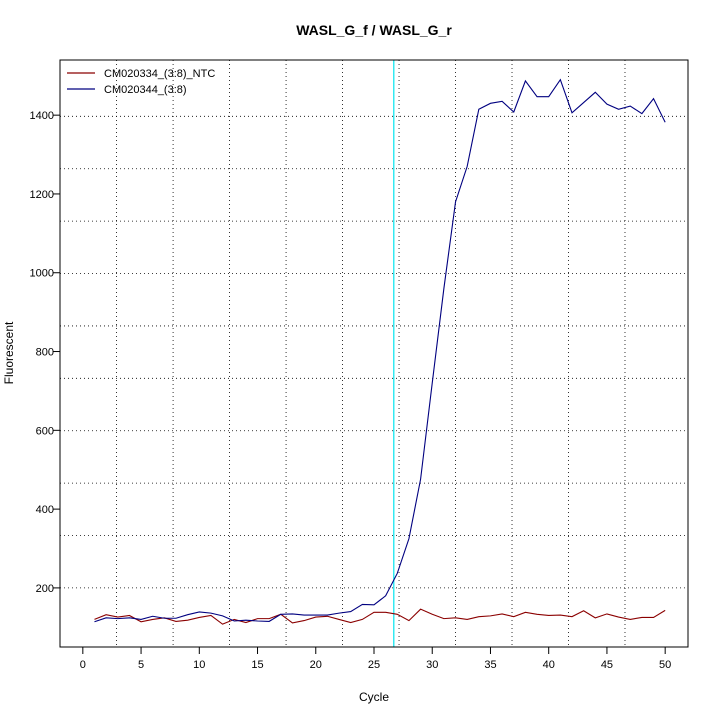  Describe the element at coordinates (45, 589) in the screenshot. I see `y-tick-label-0: 200` at that location.